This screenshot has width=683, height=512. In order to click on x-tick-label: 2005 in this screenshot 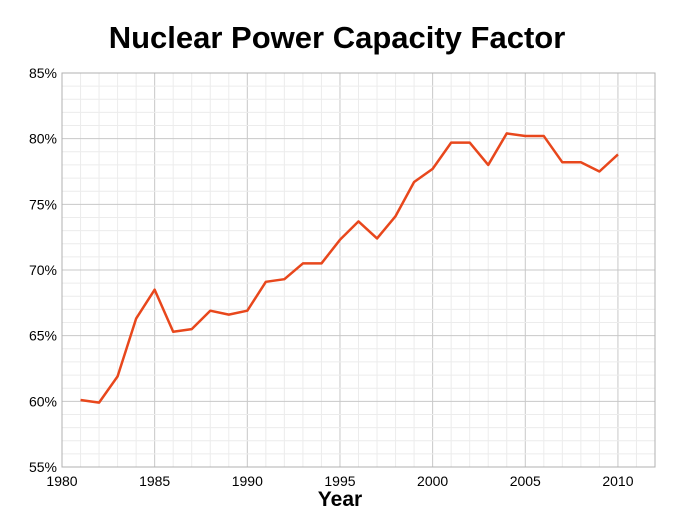, I will do `click(525, 481)`.